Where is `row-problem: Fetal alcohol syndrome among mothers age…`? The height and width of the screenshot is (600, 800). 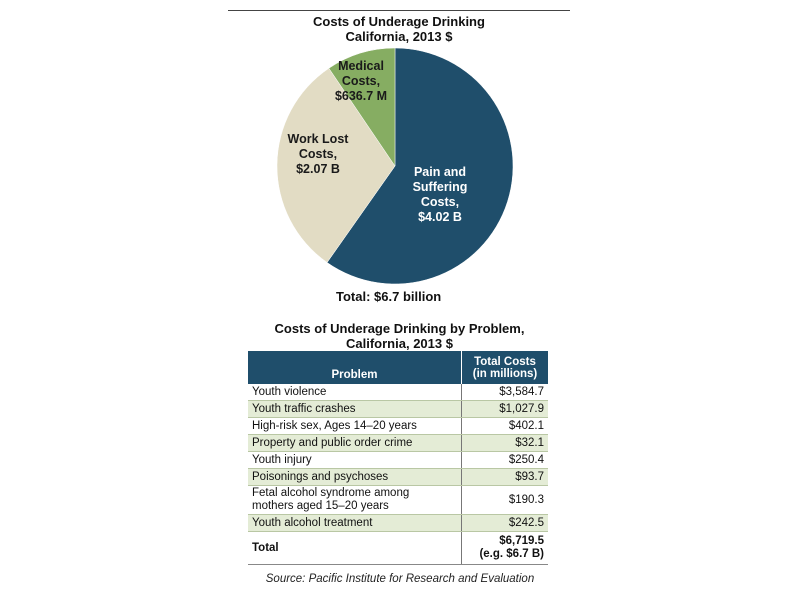
row-problem: Fetal alcohol syndrome among mothers age… is located at coordinates (355, 500).